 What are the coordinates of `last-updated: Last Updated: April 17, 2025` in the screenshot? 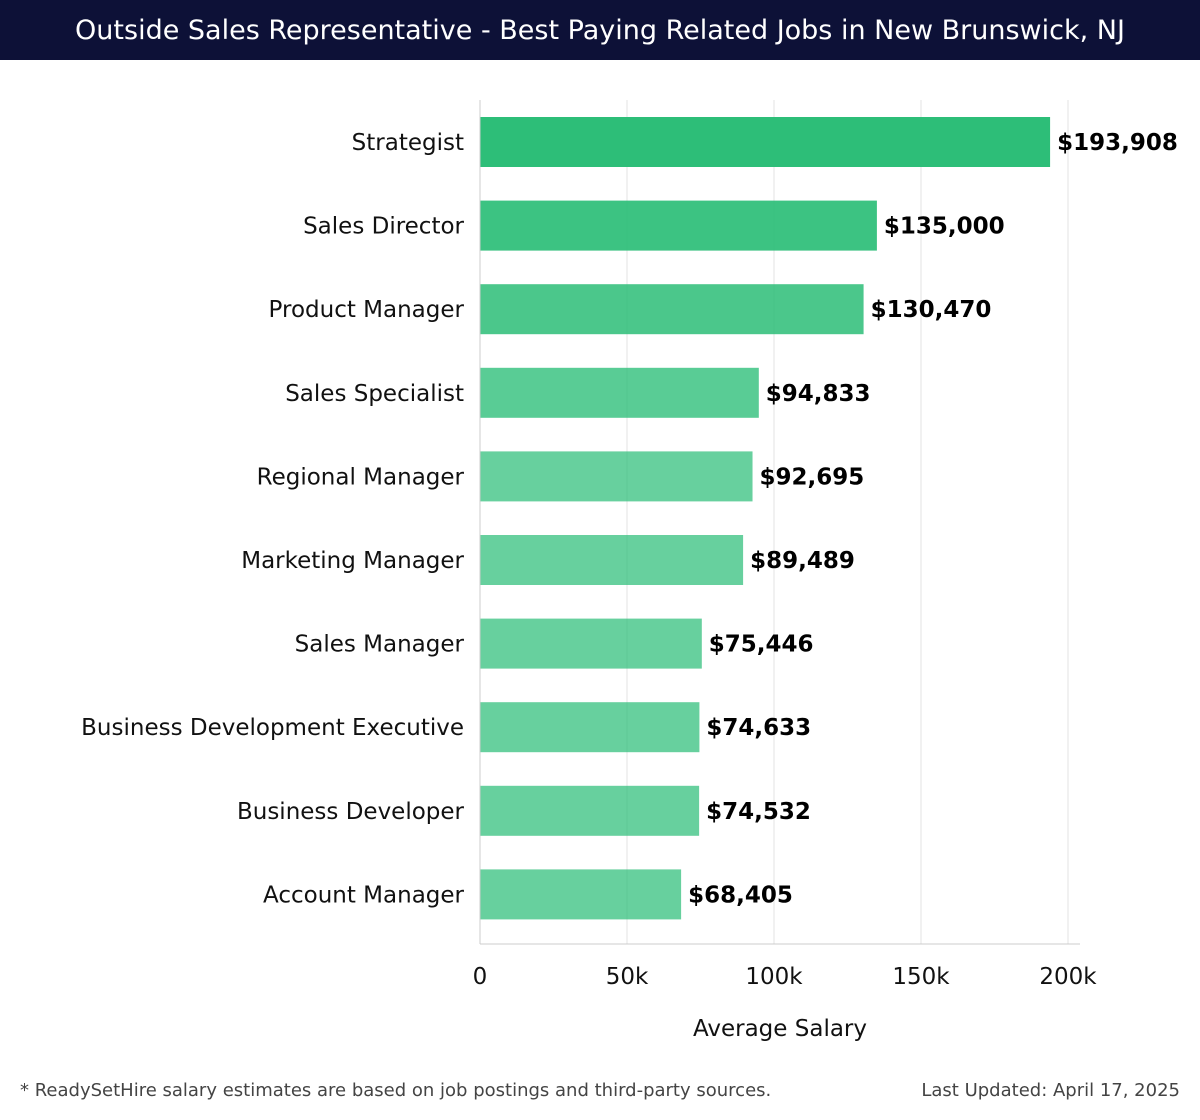 It's located at (1050, 1090).